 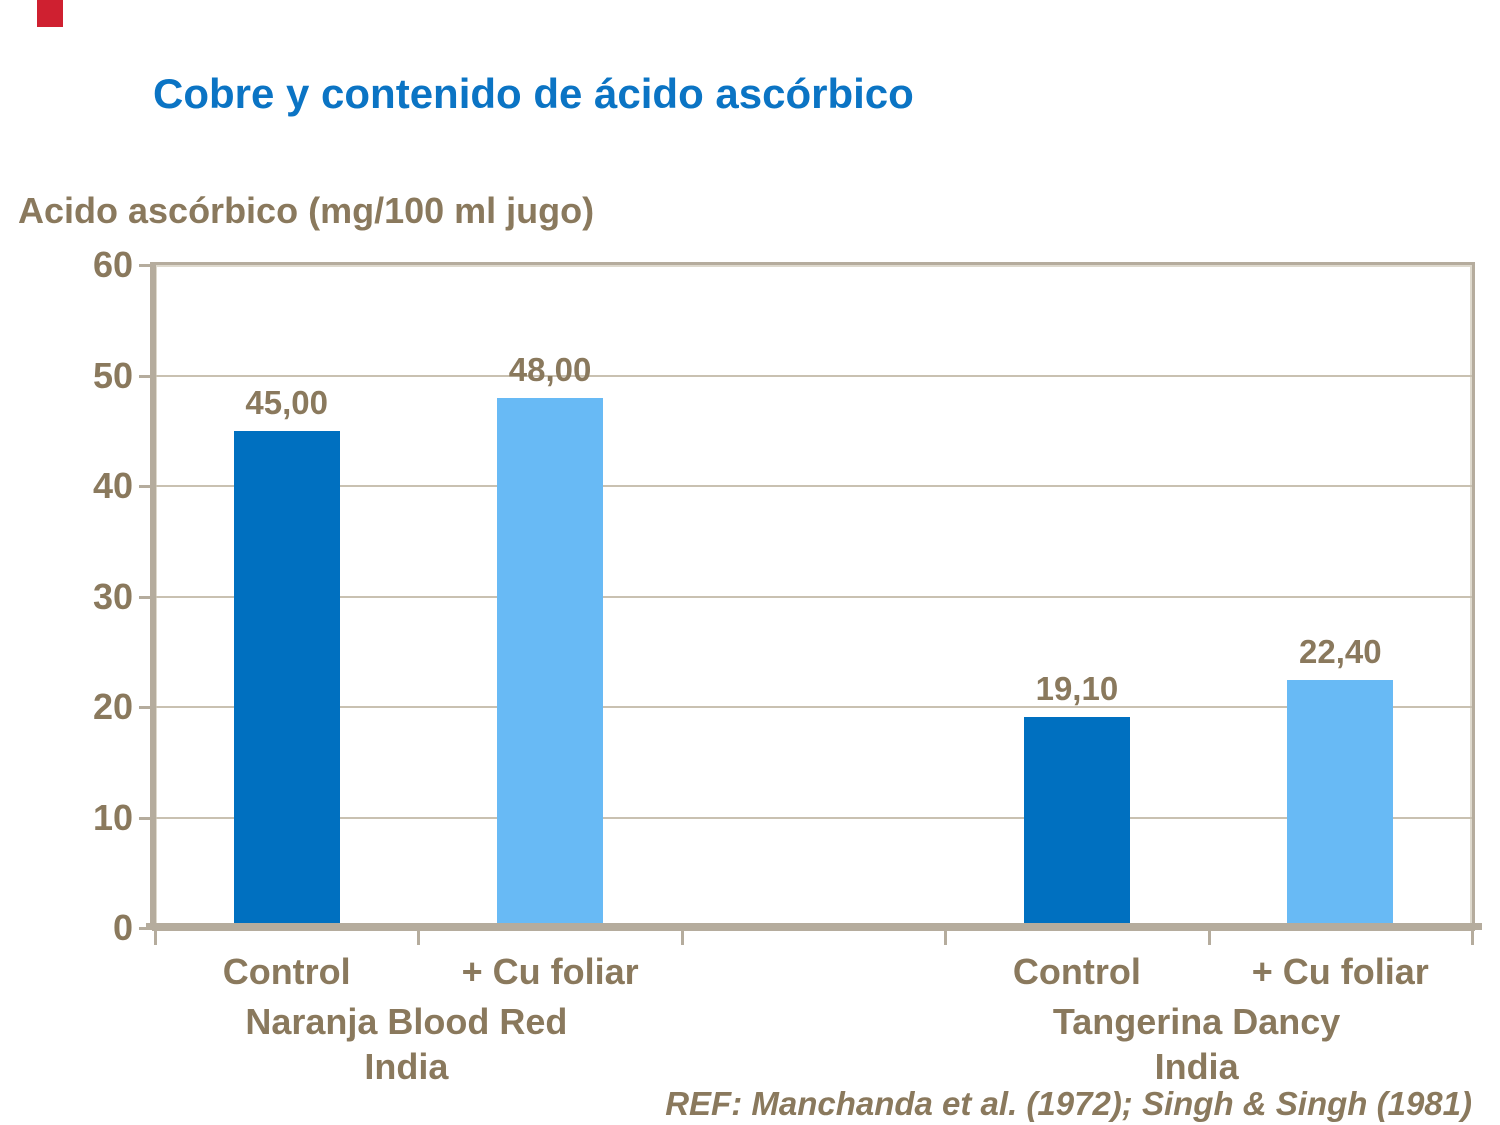 I want to click on bar-value-label: 48,00, so click(x=550, y=369).